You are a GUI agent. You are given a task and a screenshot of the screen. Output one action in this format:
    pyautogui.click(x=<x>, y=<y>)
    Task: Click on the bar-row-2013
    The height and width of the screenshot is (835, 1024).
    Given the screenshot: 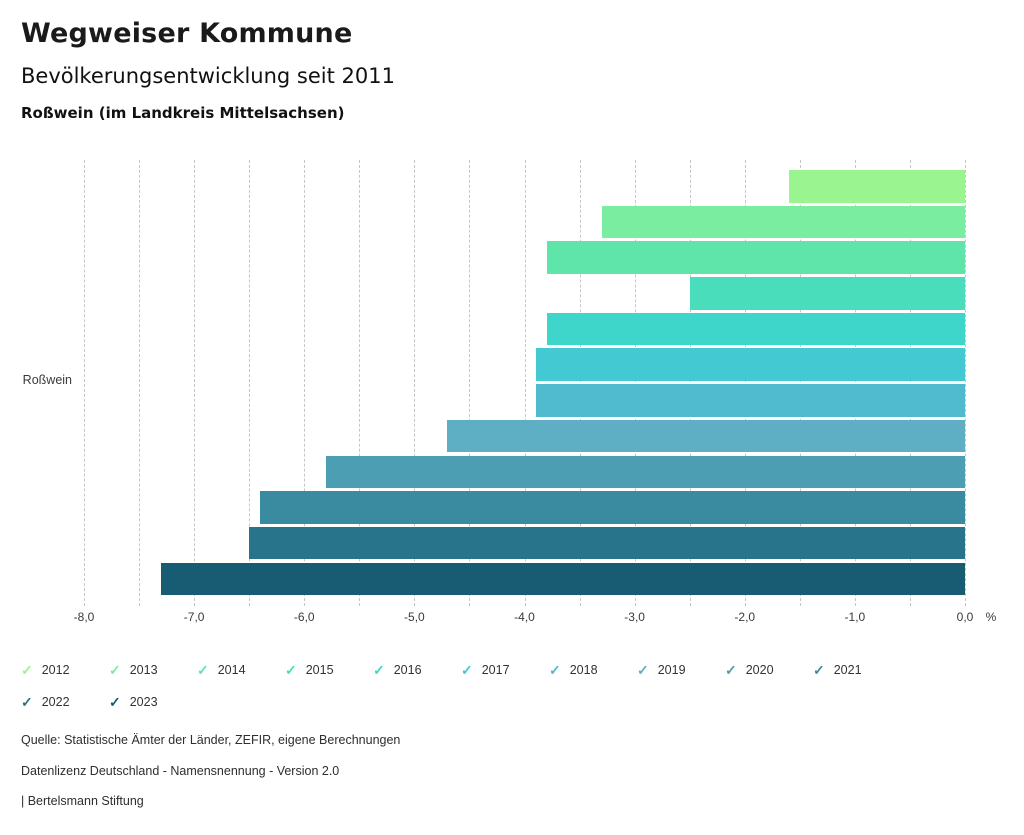 What is the action you would take?
    pyautogui.click(x=524, y=222)
    